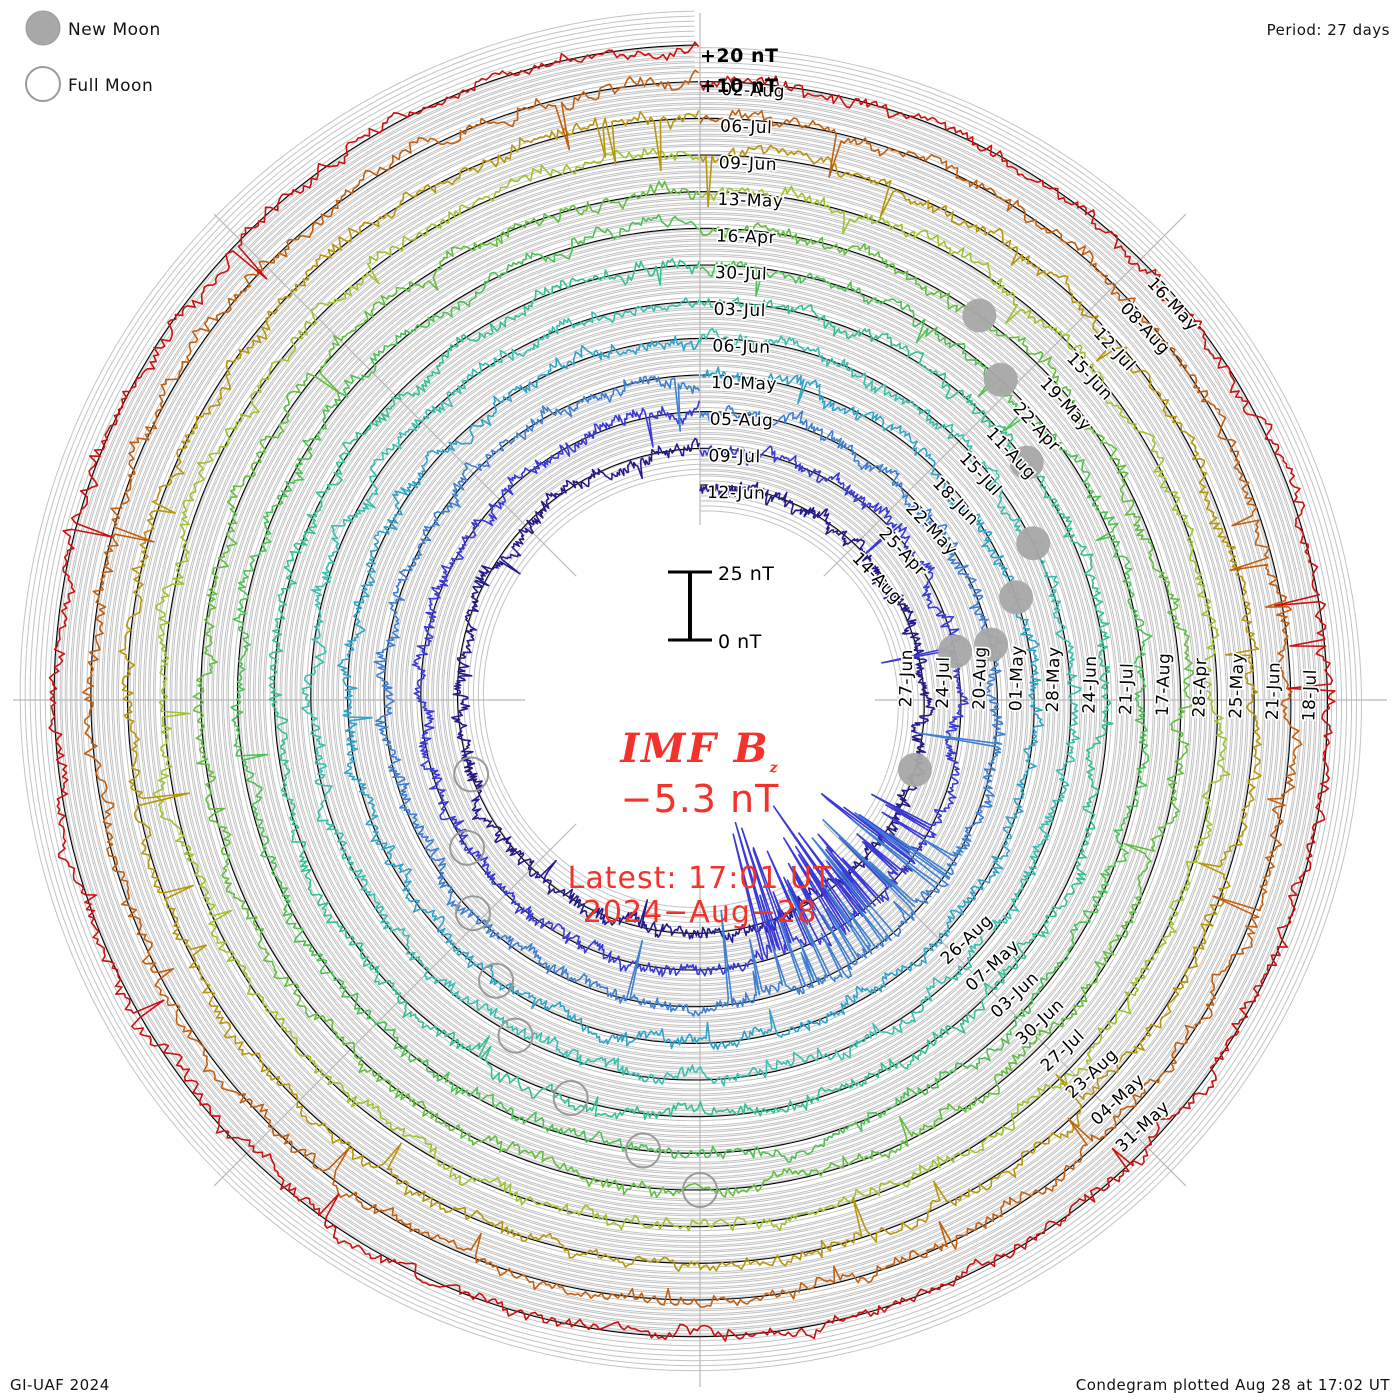 This screenshot has height=1400, width=1400. I want to click on arc-date-label: 06-Jul, so click(746, 127).